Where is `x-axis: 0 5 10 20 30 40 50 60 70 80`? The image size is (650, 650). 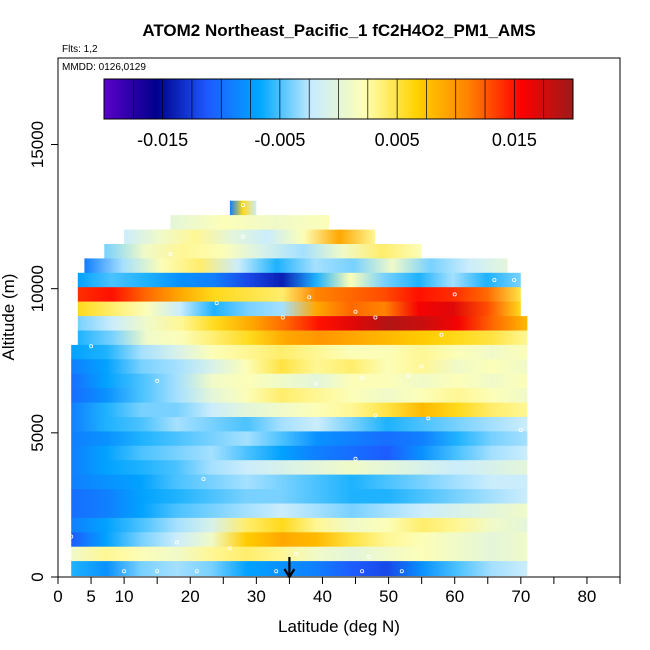
x-axis: 0 5 10 20 30 40 50 60 70 80 is located at coordinates (337, 591).